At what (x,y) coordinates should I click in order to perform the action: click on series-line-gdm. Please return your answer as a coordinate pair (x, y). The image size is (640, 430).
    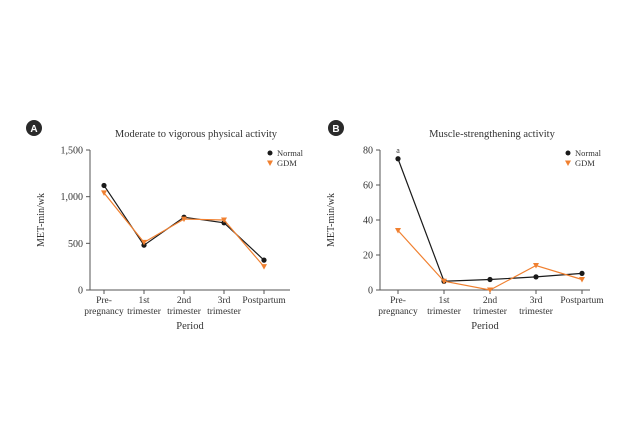
    Looking at the image, I should click on (184, 230).